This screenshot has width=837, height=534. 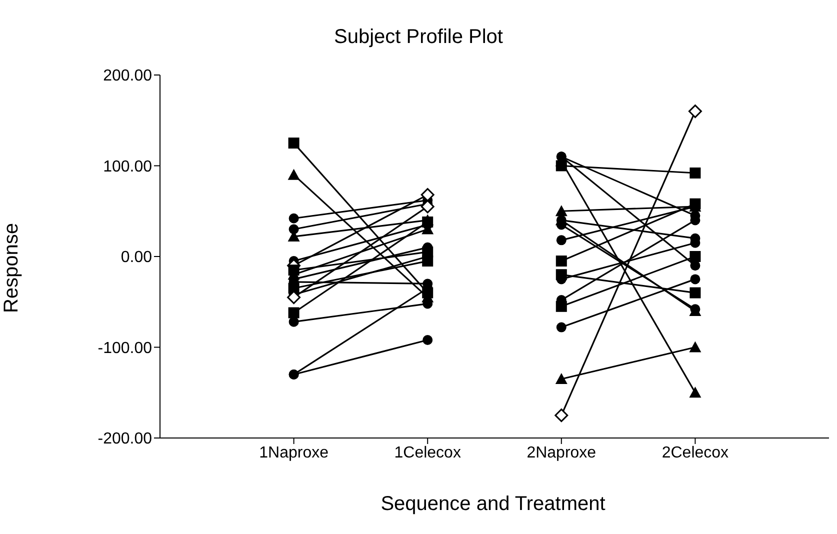 What do you see at coordinates (418, 37) in the screenshot?
I see `chart-title: Subject Profile Plot` at bounding box center [418, 37].